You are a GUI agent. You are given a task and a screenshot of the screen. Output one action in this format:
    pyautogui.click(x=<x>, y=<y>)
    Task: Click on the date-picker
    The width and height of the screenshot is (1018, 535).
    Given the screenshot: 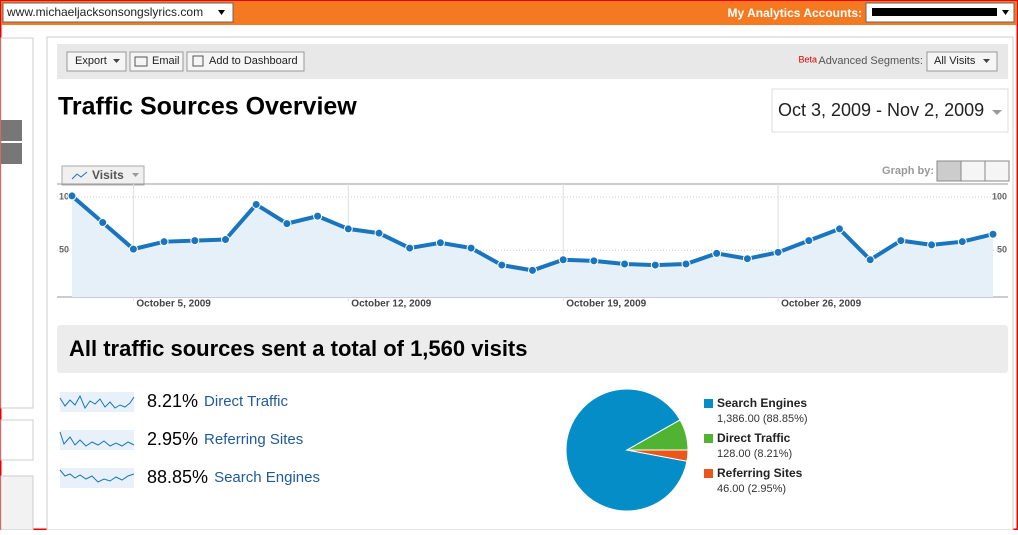 What is the action you would take?
    pyautogui.click(x=890, y=110)
    